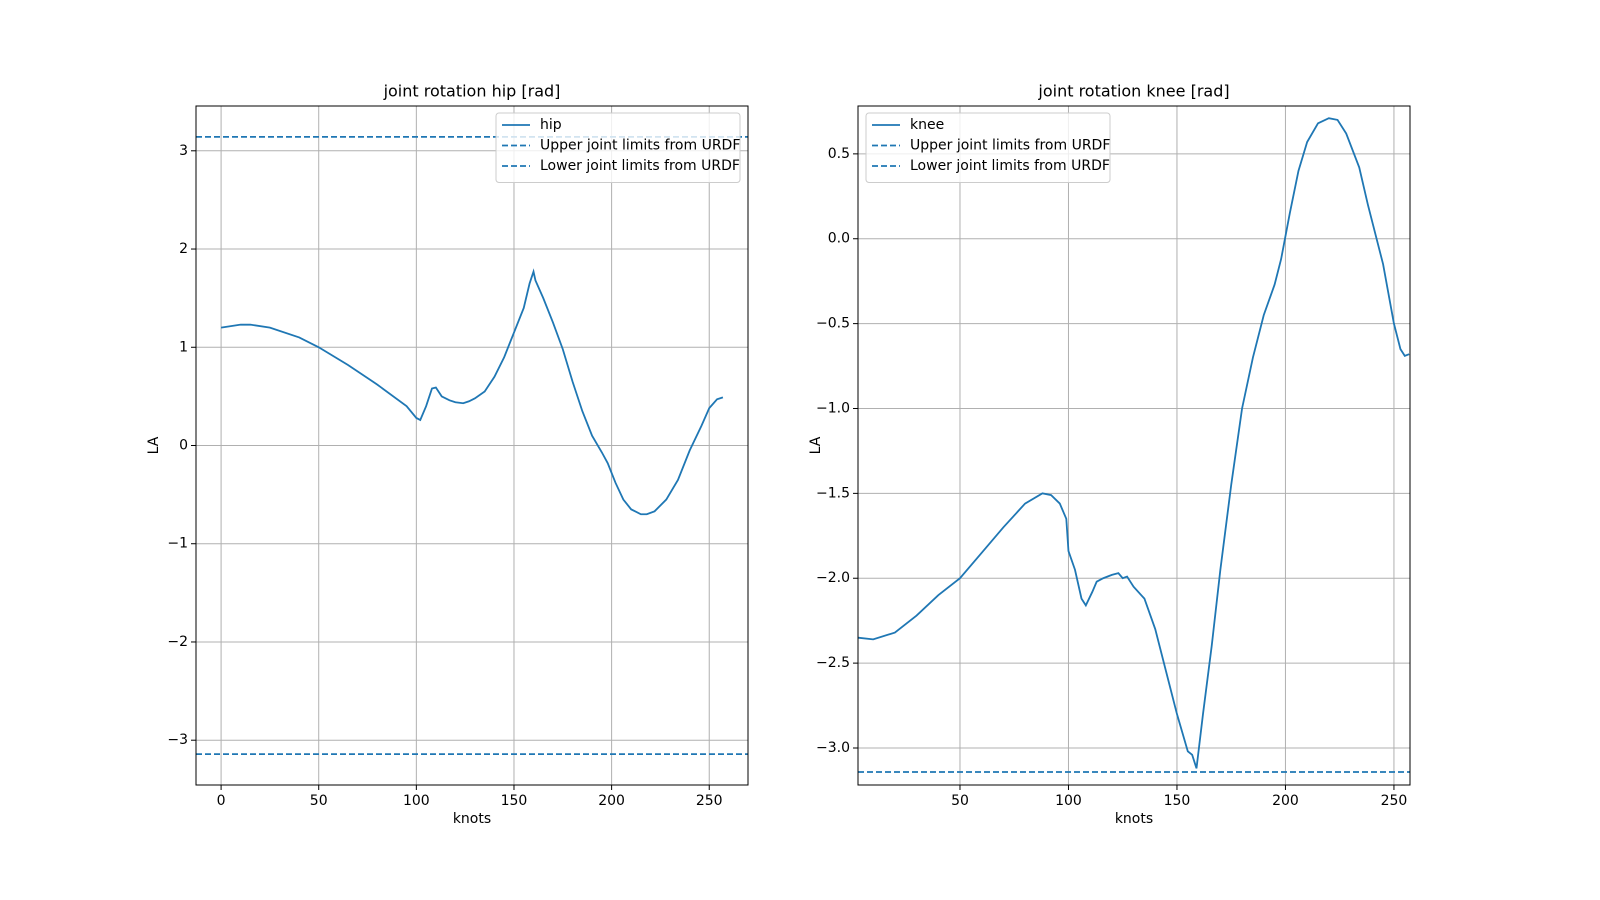 This screenshot has width=1600, height=900. Describe the element at coordinates (472, 91) in the screenshot. I see `chart-title: joint rotation hip [rad]` at that location.